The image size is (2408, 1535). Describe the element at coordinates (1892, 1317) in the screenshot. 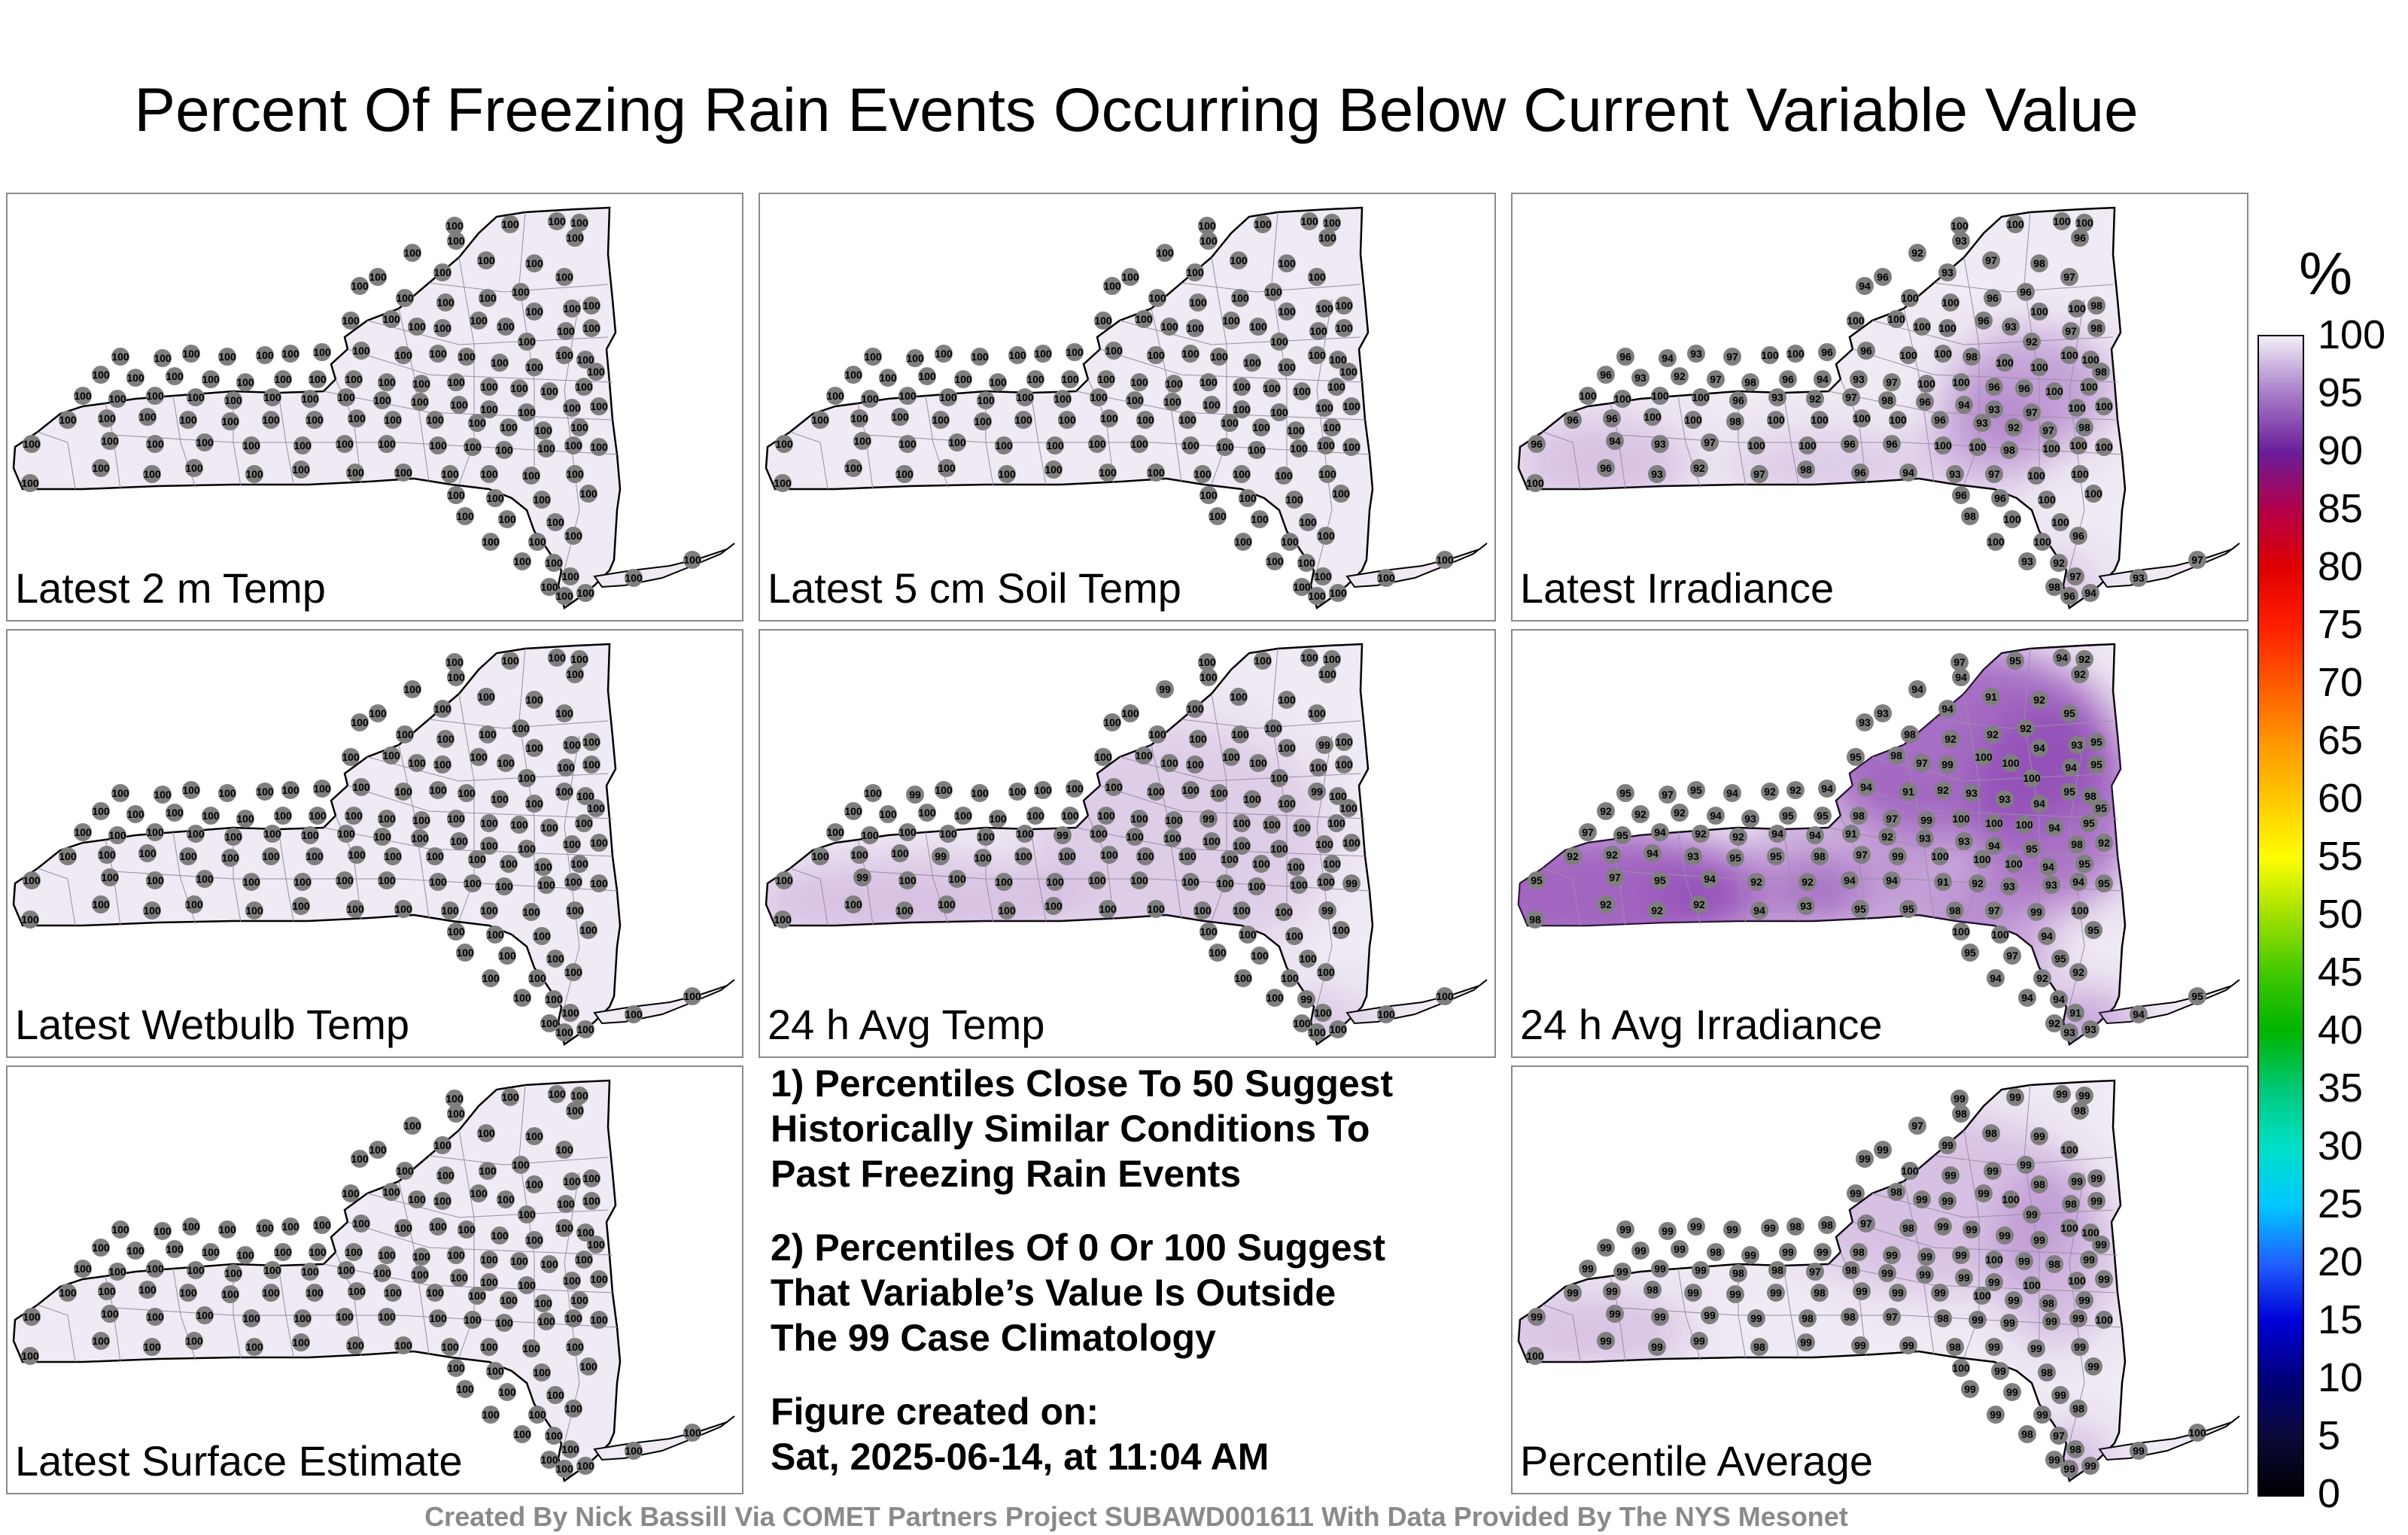

I see `station-value: 97` at that location.